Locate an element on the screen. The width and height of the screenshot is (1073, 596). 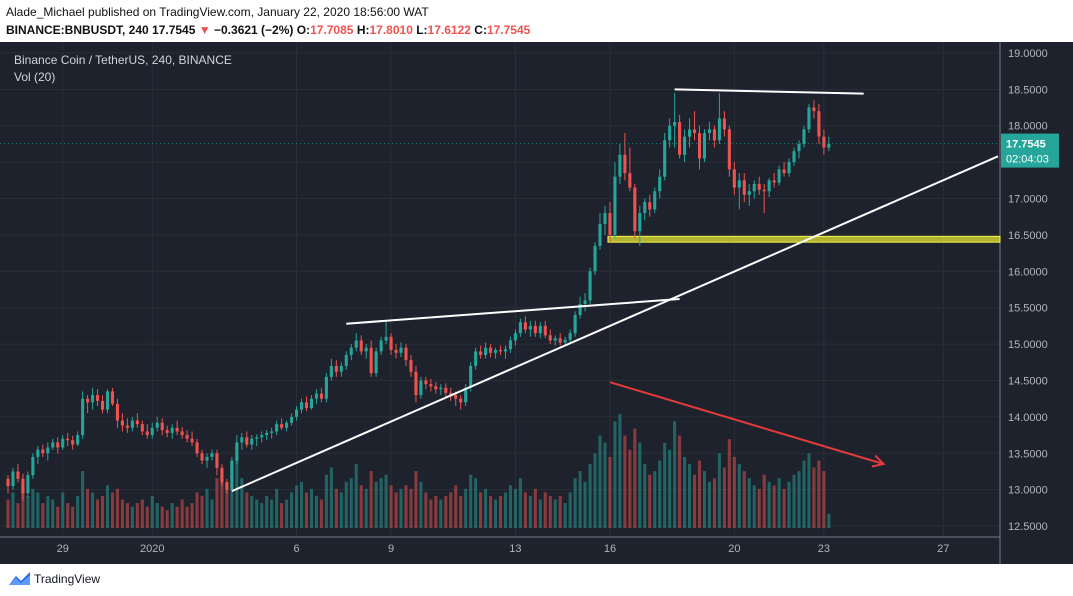
trendline-top-range is located at coordinates (769, 91).